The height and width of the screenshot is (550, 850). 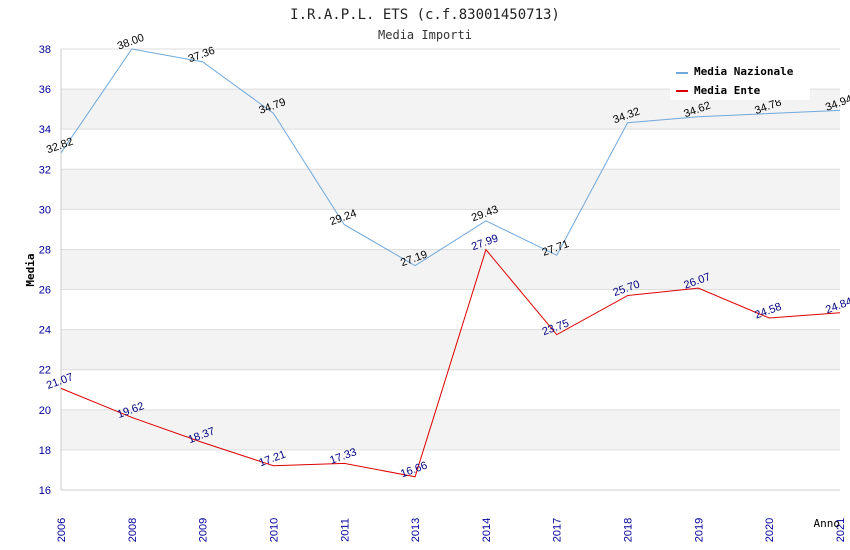 I want to click on data-label: 17.21, so click(x=272, y=459).